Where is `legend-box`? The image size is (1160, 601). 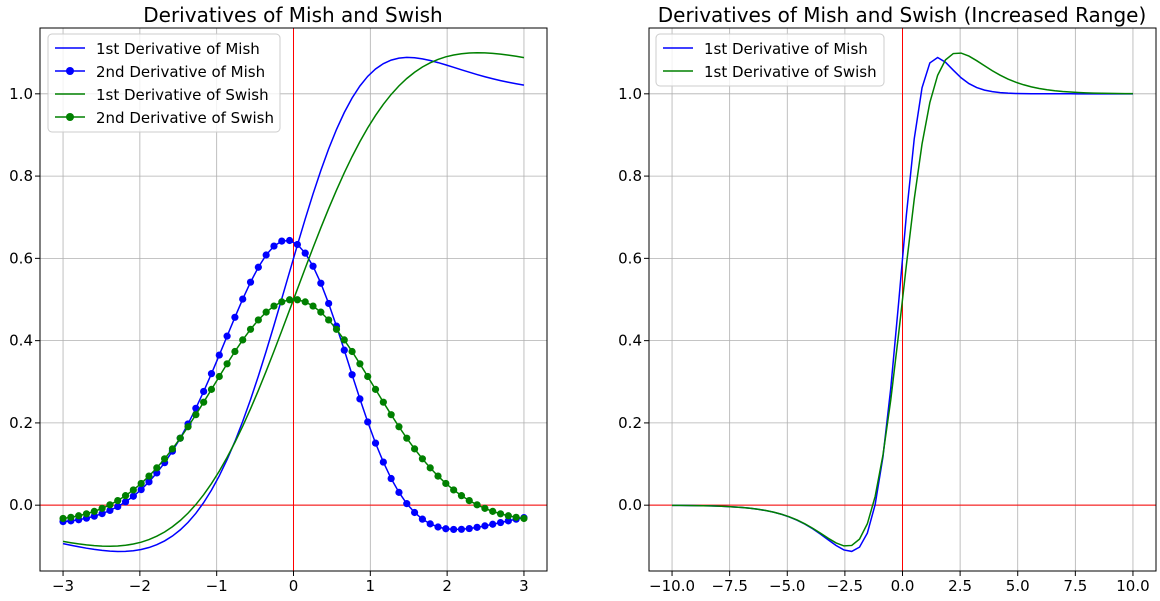
legend-box is located at coordinates (770, 60).